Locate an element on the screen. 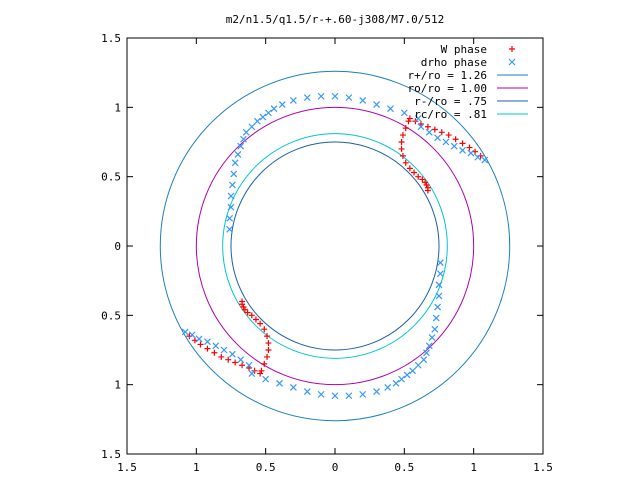 This screenshot has width=640, height=480. legend-label: ro/ro = 1.00 is located at coordinates (447, 88).